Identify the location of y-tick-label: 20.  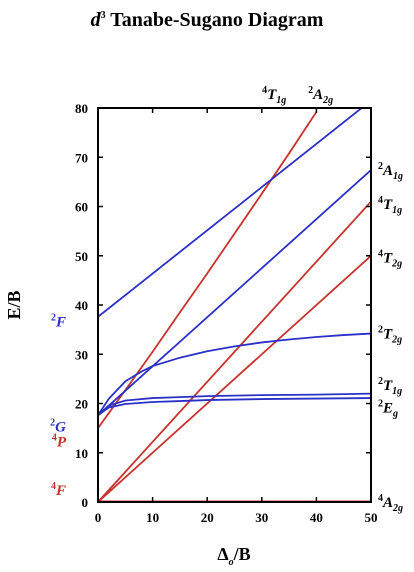
(81, 404).